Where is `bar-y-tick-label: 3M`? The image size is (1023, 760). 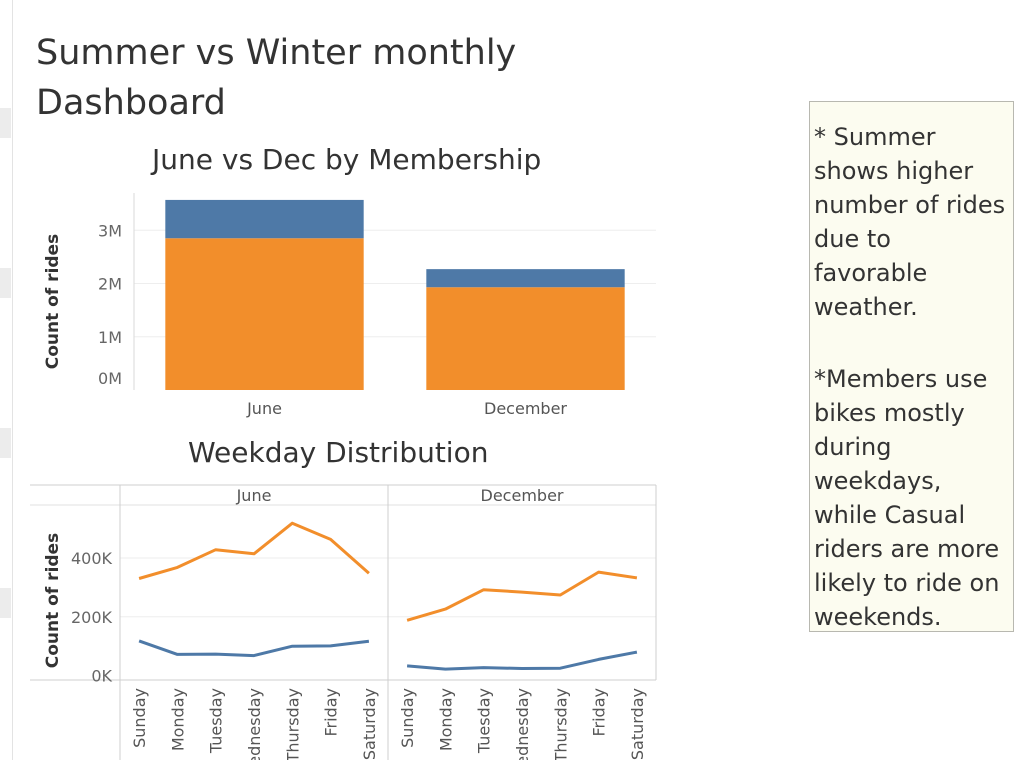 bar-y-tick-label: 3M is located at coordinates (110, 230).